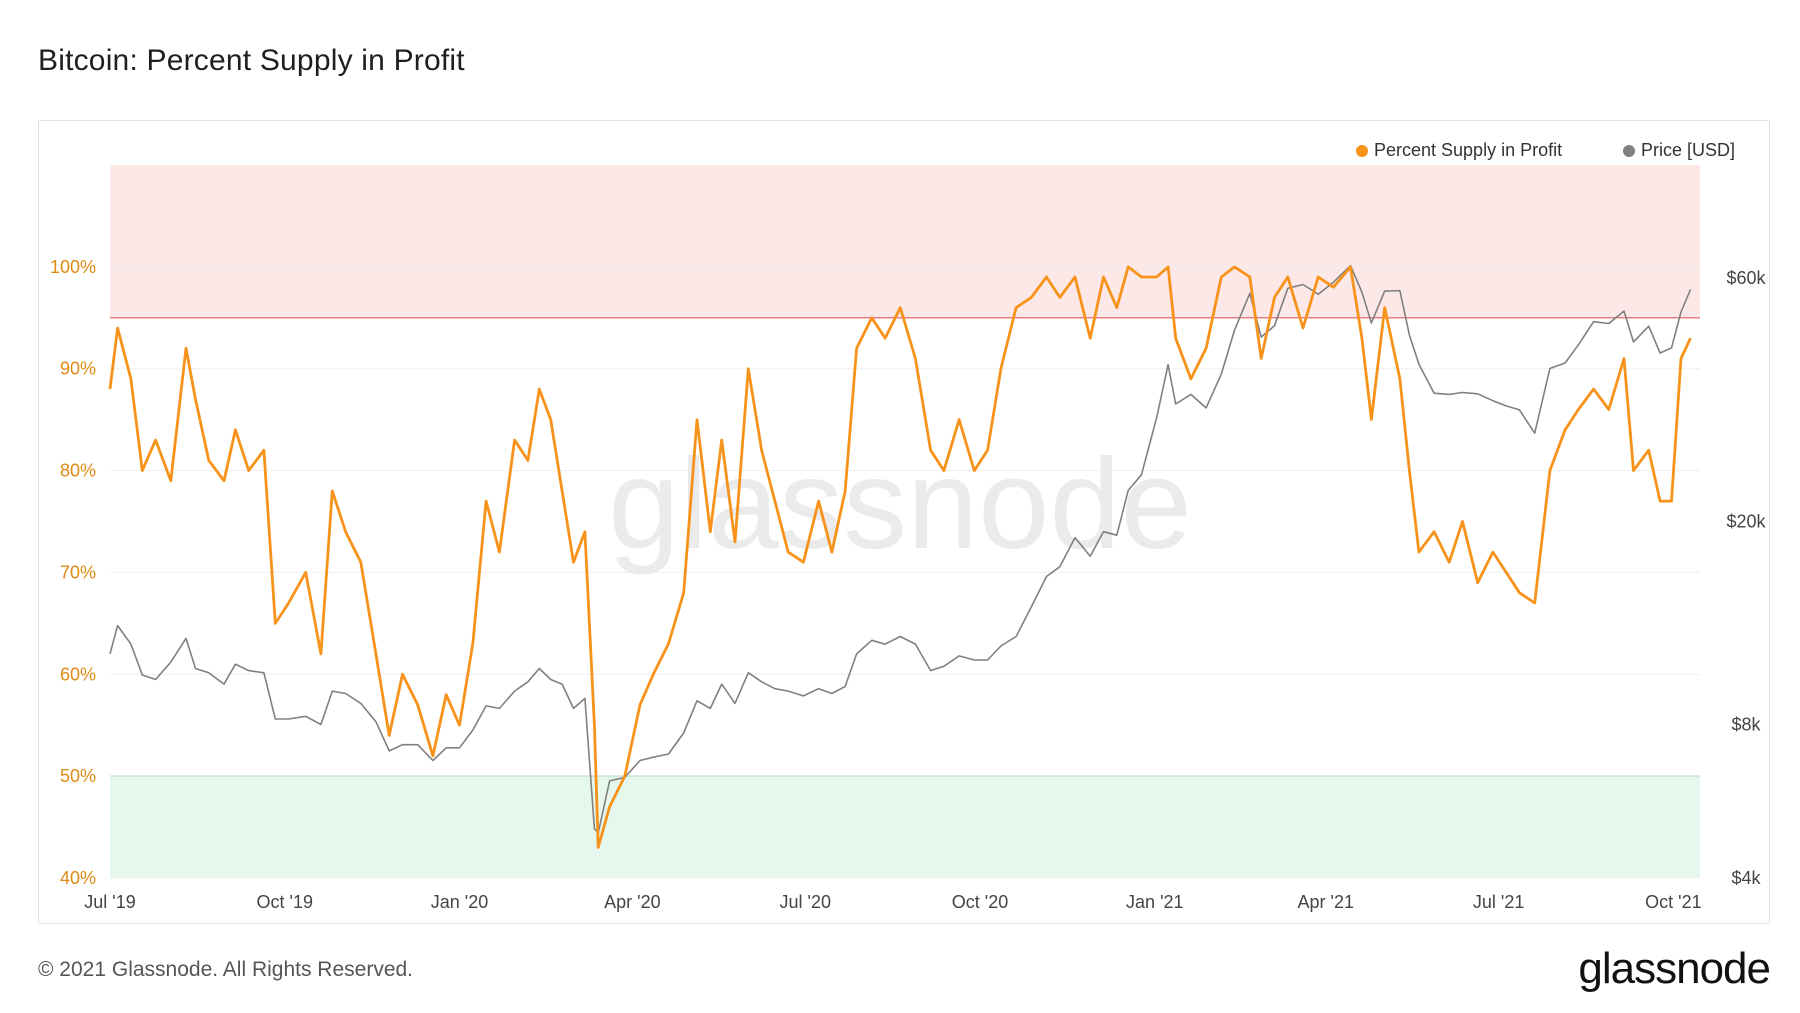 This screenshot has height=1013, width=1800. I want to click on left-tick-label: 90%, so click(78, 369).